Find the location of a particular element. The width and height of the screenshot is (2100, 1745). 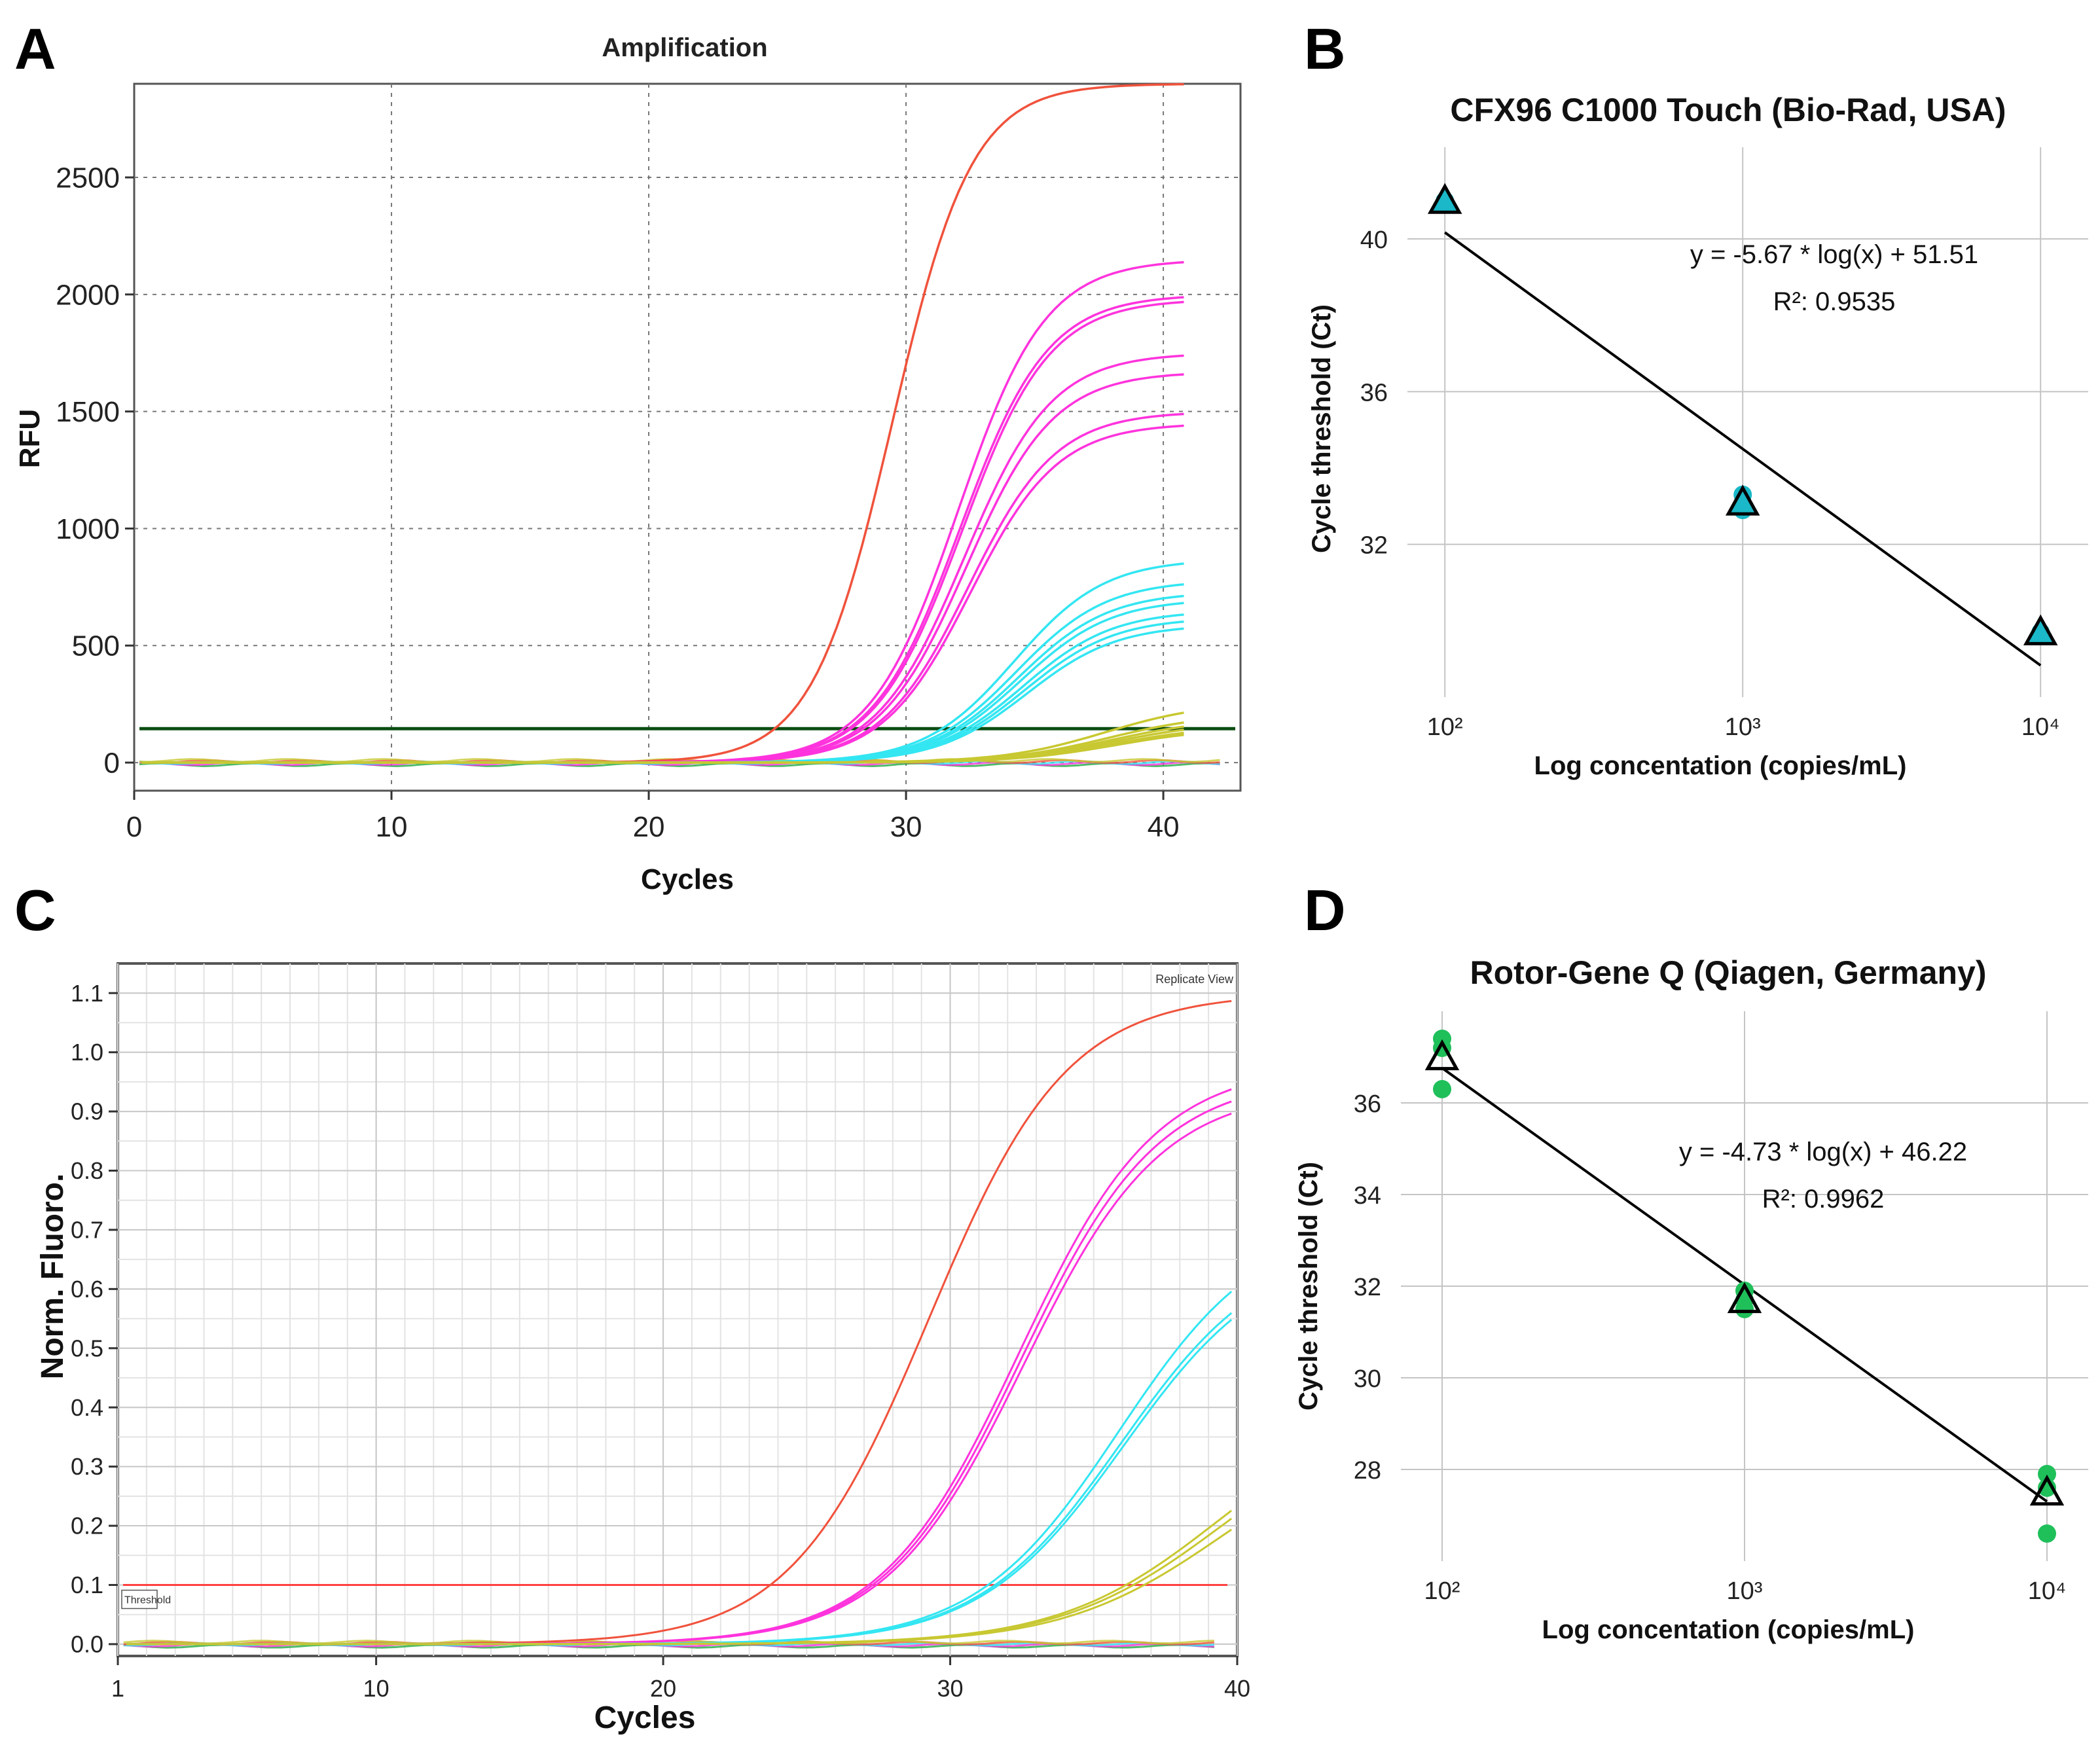

y-tick-label: 2500 is located at coordinates (88, 178).